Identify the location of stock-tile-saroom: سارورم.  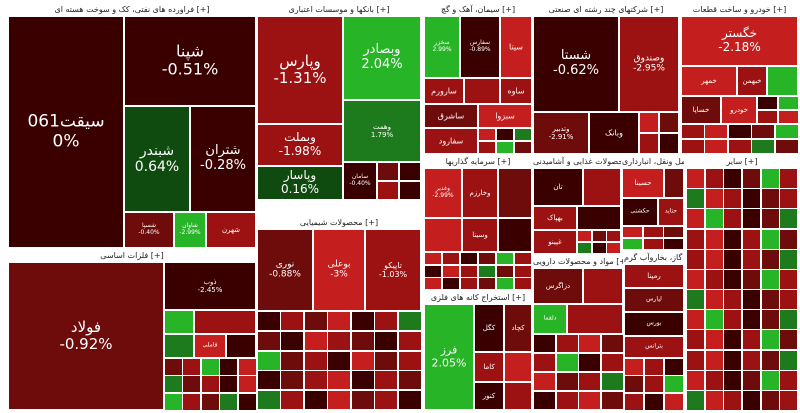
(444, 91).